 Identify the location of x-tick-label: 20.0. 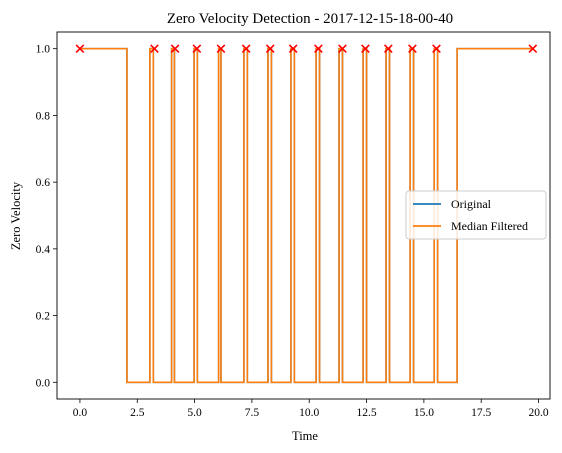
(538, 413).